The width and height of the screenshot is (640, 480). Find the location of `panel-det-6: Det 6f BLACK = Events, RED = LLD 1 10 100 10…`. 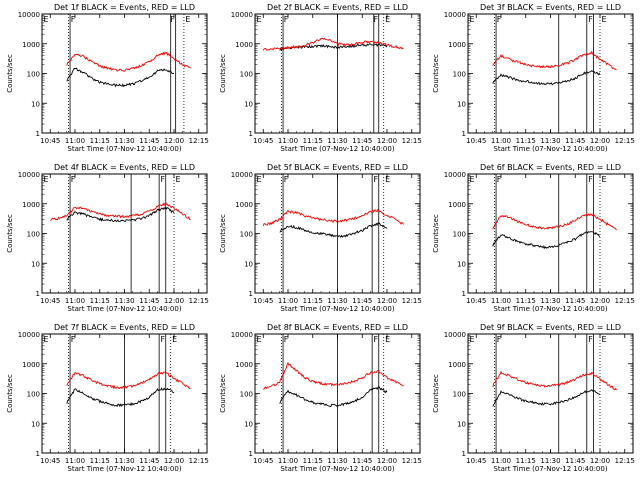

panel-det-6: Det 6f BLACK = Events, RED = LLD 1 10 100 10… is located at coordinates (533, 238).